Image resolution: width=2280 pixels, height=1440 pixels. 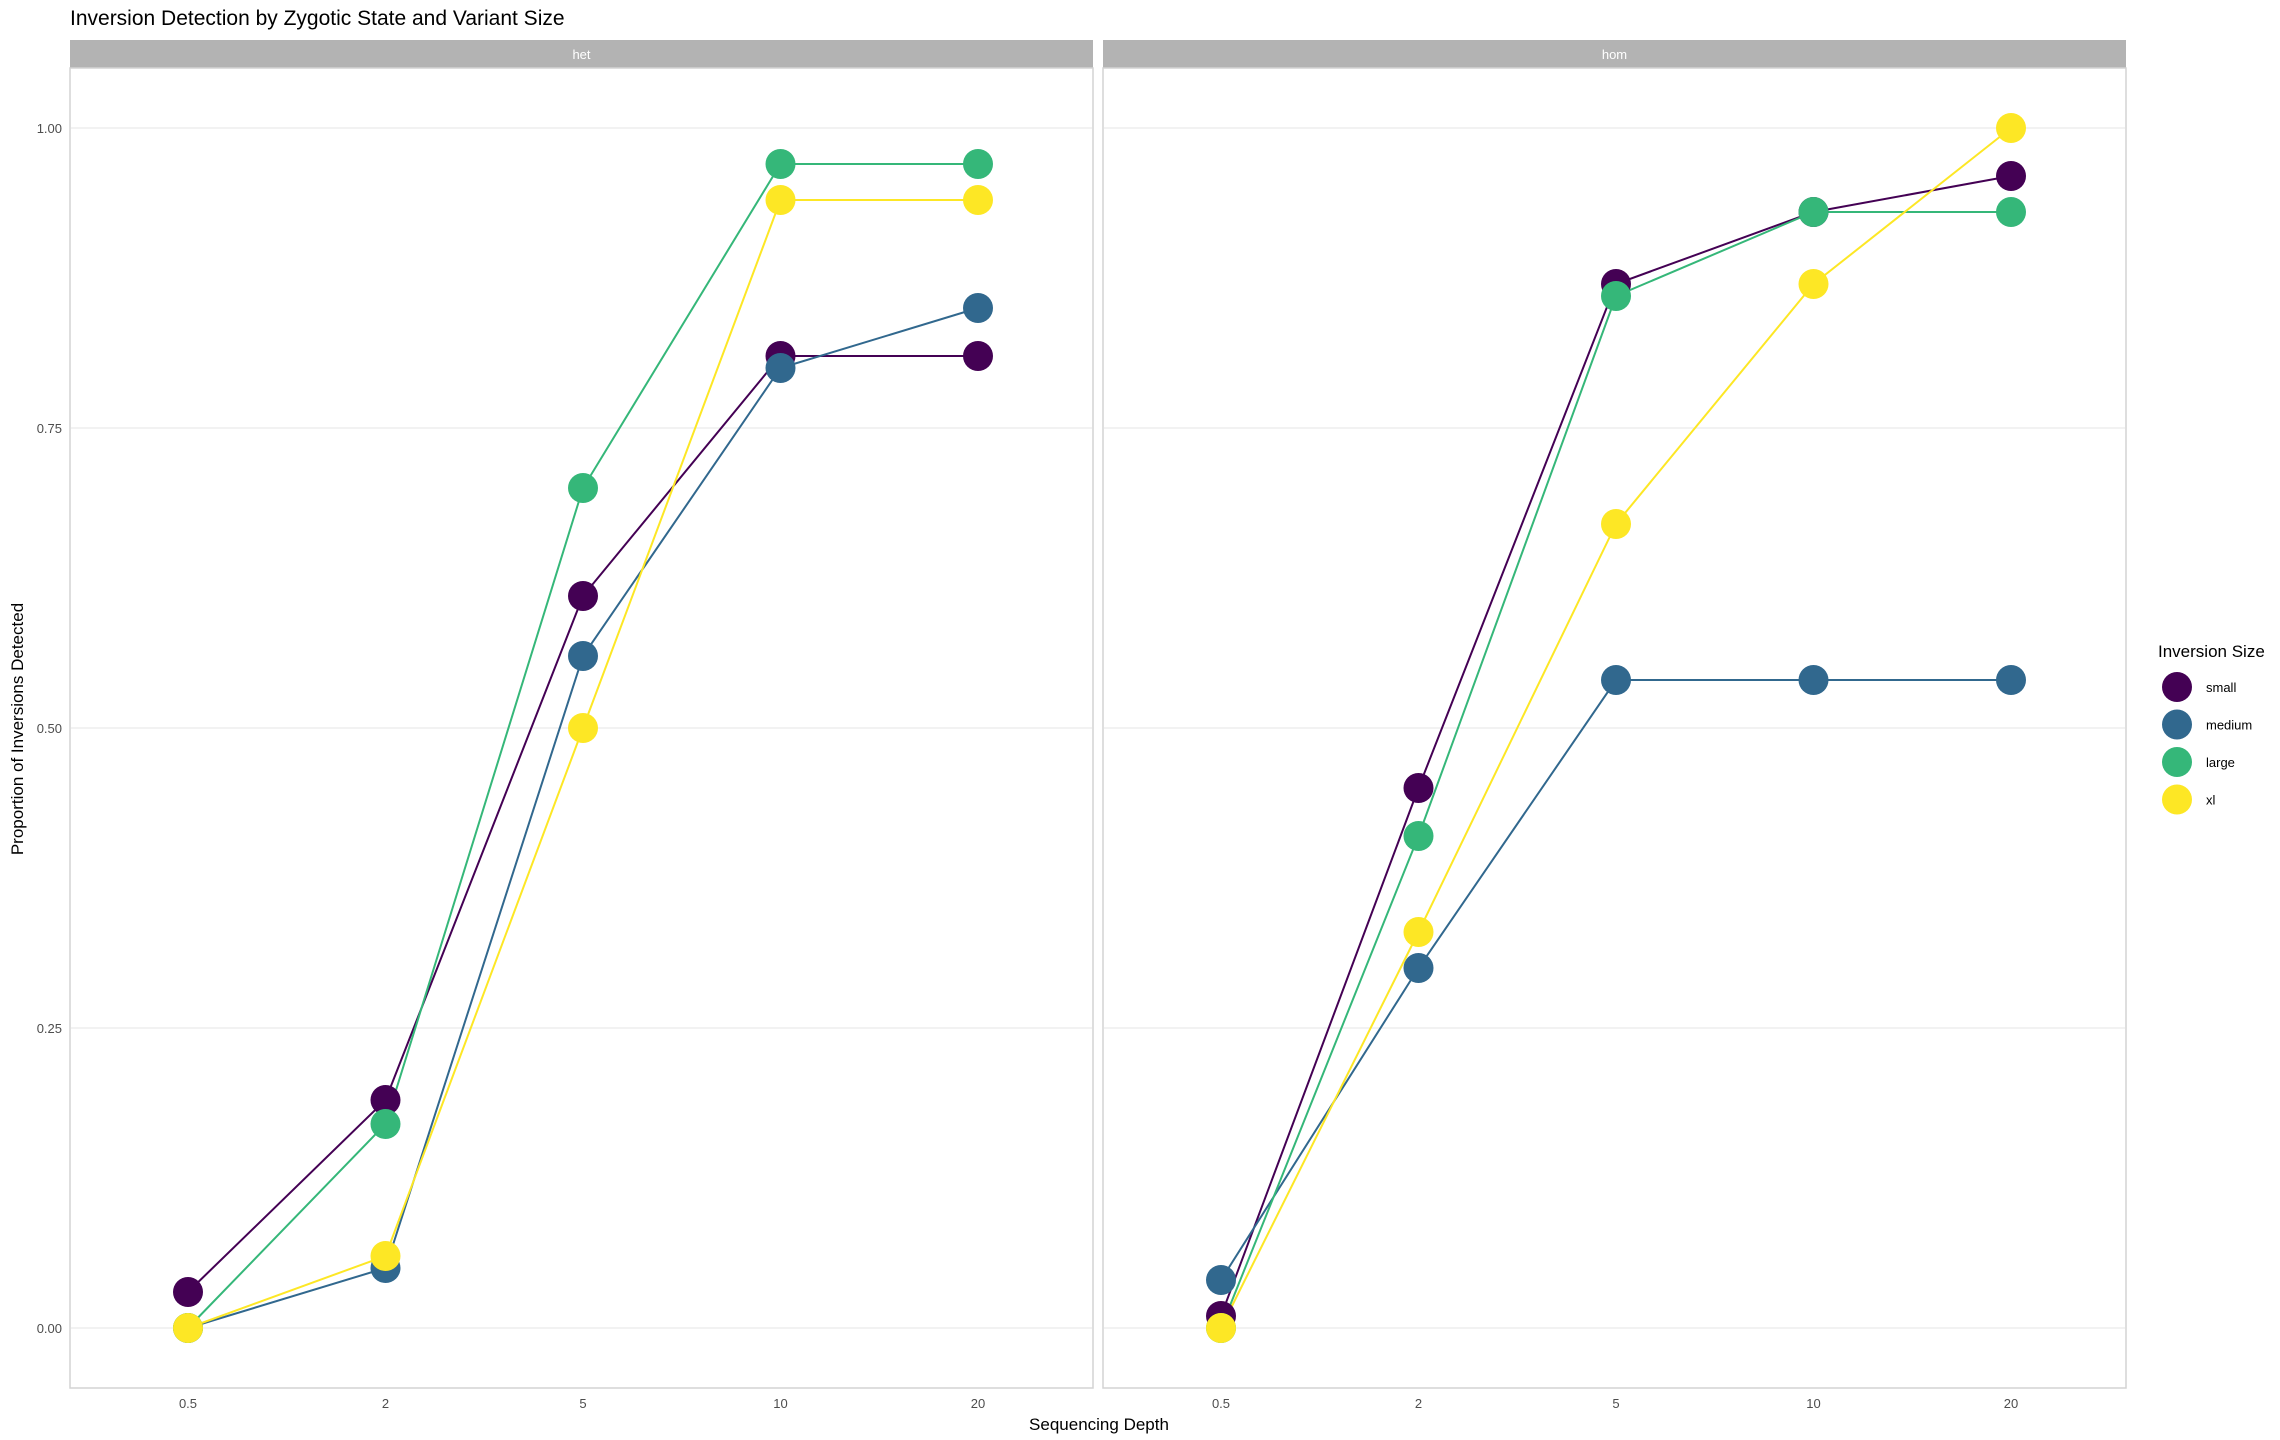 What do you see at coordinates (49, 1328) in the screenshot?
I see `y-tick-label: 0.00` at bounding box center [49, 1328].